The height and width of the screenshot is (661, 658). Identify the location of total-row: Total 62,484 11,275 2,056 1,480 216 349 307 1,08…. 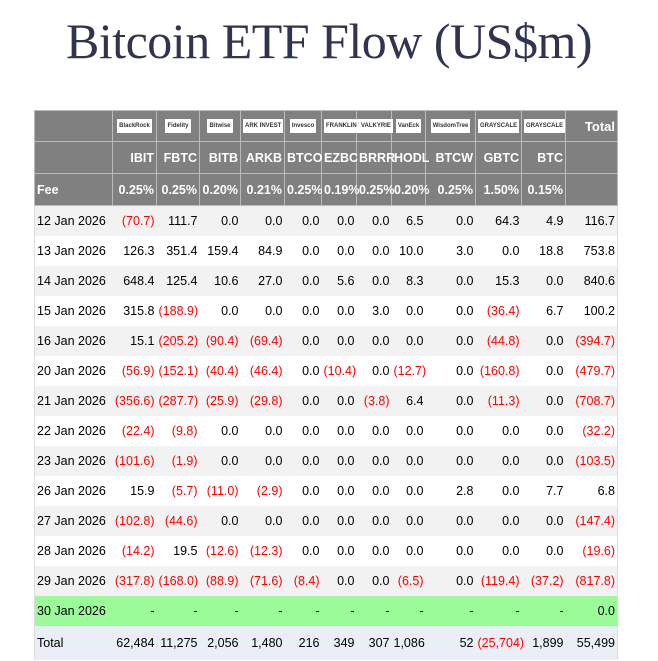
(326, 643).